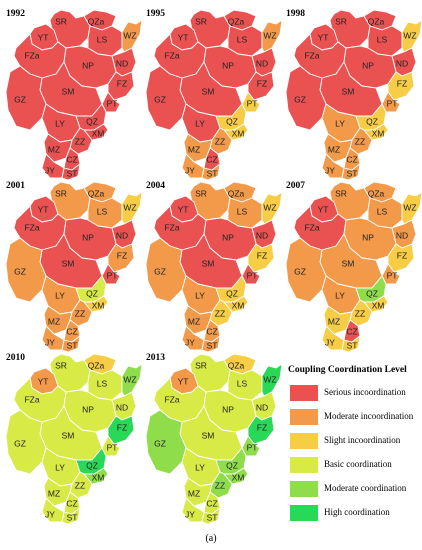 Image resolution: width=422 pixels, height=550 pixels. I want to click on region-st-2013, so click(211, 516).